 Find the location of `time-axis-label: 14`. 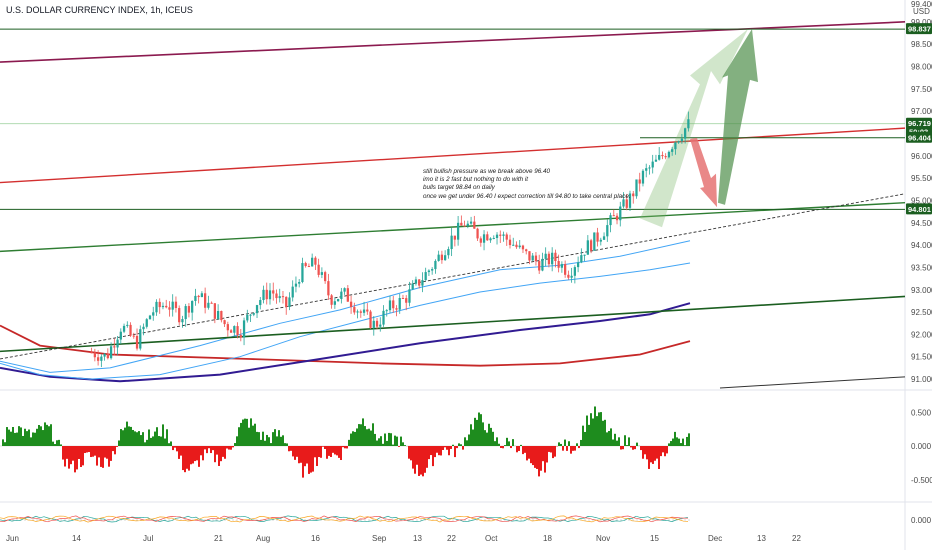

time-axis-label: 14 is located at coordinates (76, 538).